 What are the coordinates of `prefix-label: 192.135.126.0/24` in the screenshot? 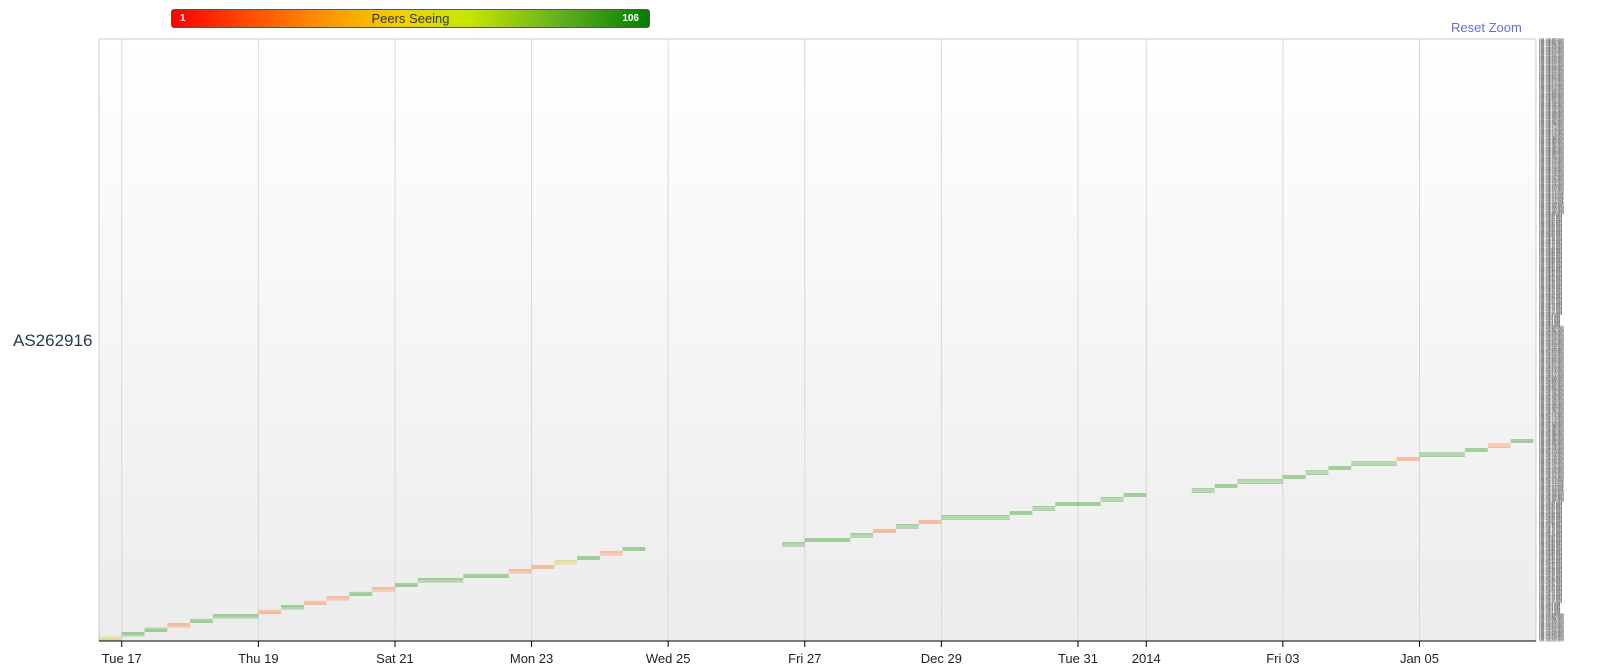 It's located at (1551, 184).